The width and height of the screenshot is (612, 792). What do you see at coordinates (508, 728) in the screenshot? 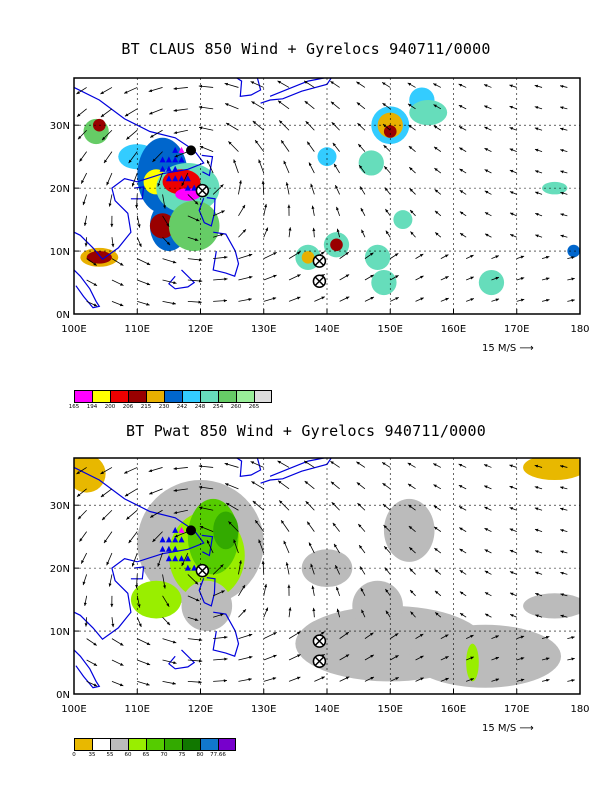
I see `wind-reference-vector: 15 M/S ⟶` at bounding box center [508, 728].